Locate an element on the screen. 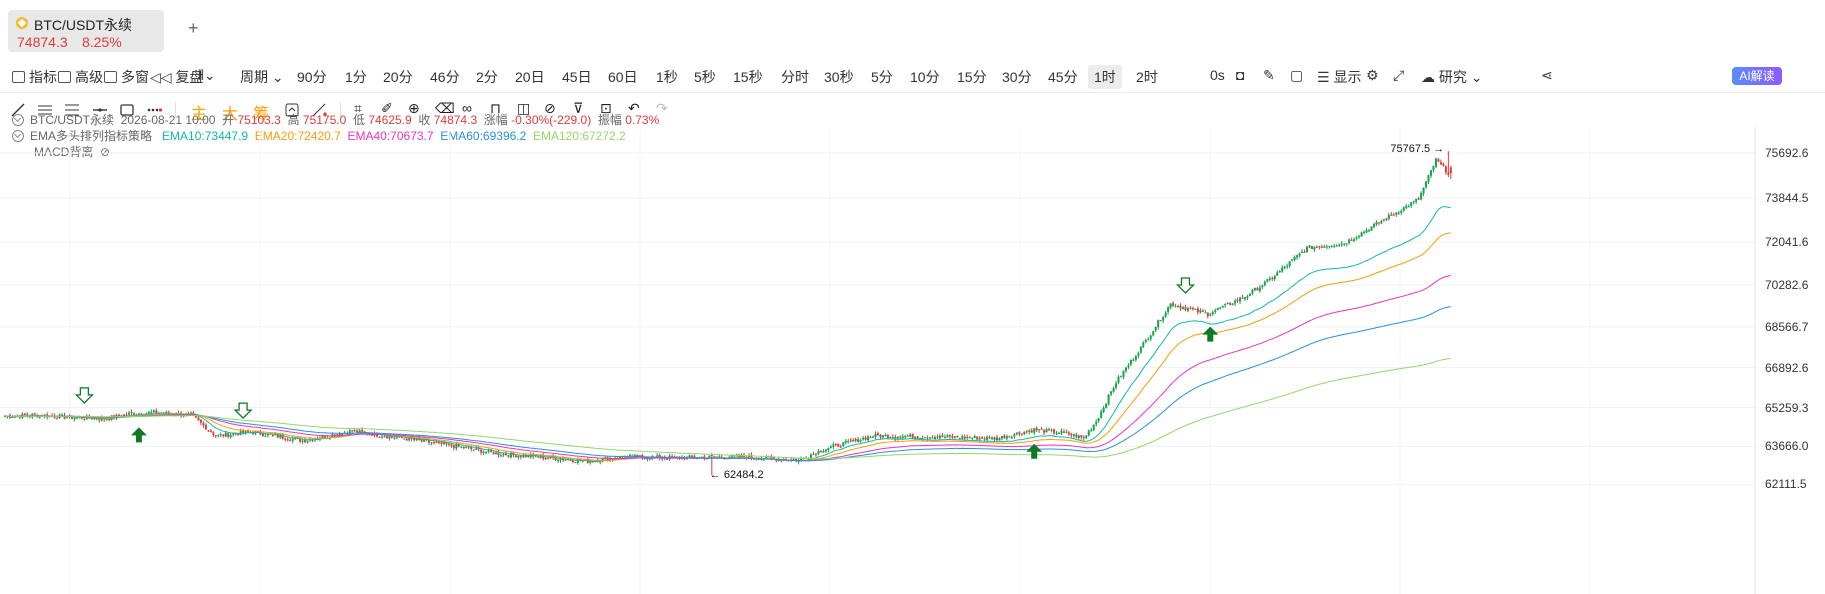 This screenshot has height=594, width=1825. chart-type-button: ⫴⌄ is located at coordinates (207, 75).